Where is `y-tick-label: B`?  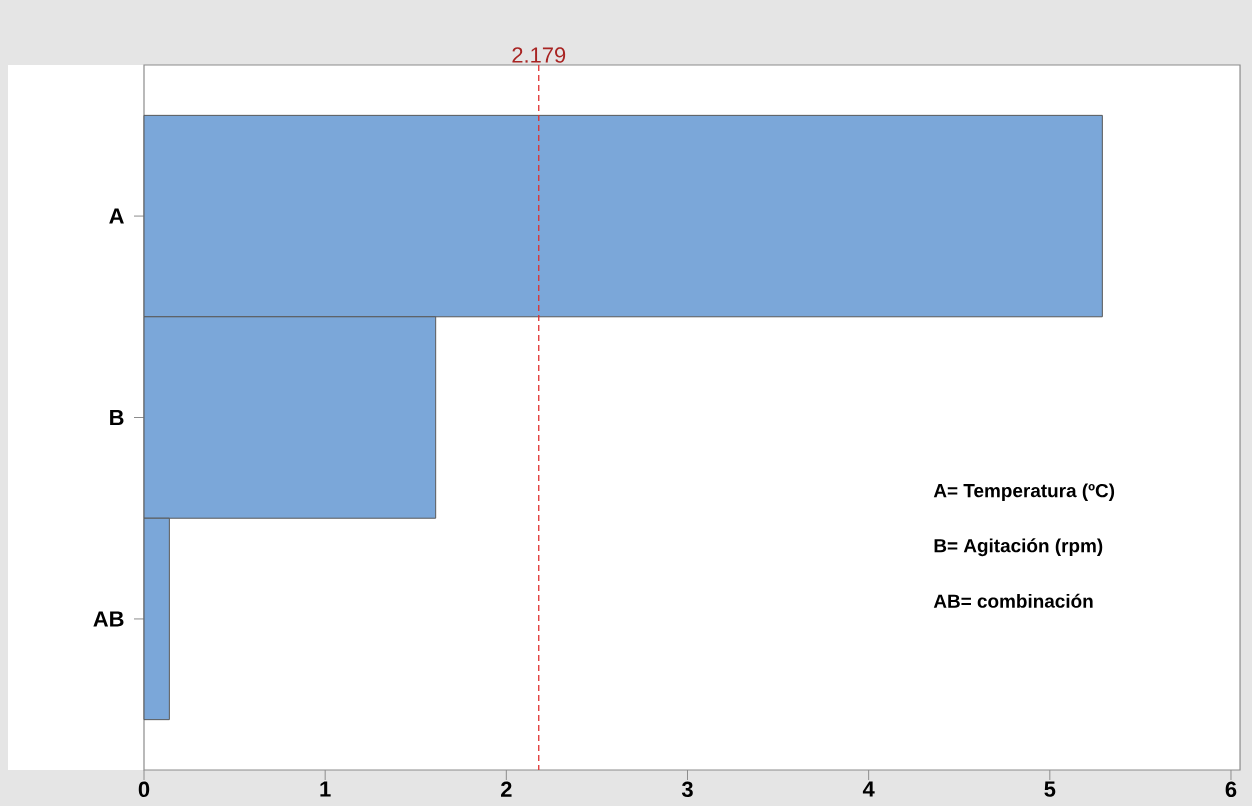
y-tick-label: B is located at coordinates (117, 417).